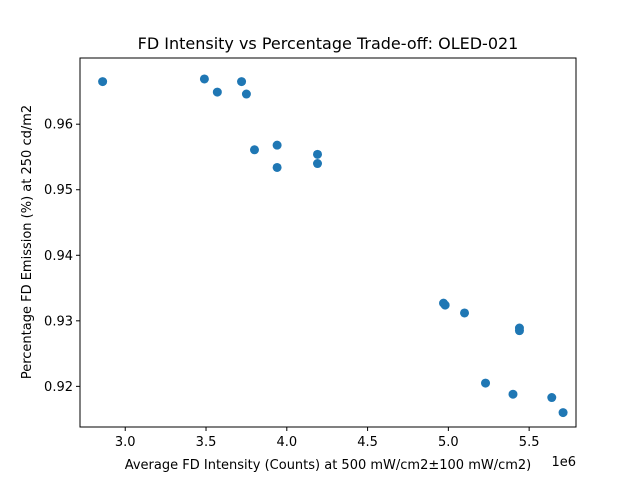 The width and height of the screenshot is (640, 480). I want to click on y-axis-label: Percentage FD Emission (%) at 250 cd/m2, so click(27, 242).